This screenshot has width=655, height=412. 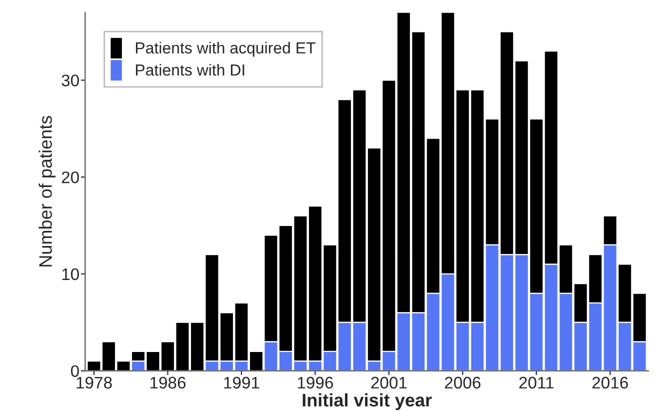 I want to click on legend-label: Patients with acquired ET, so click(x=226, y=49).